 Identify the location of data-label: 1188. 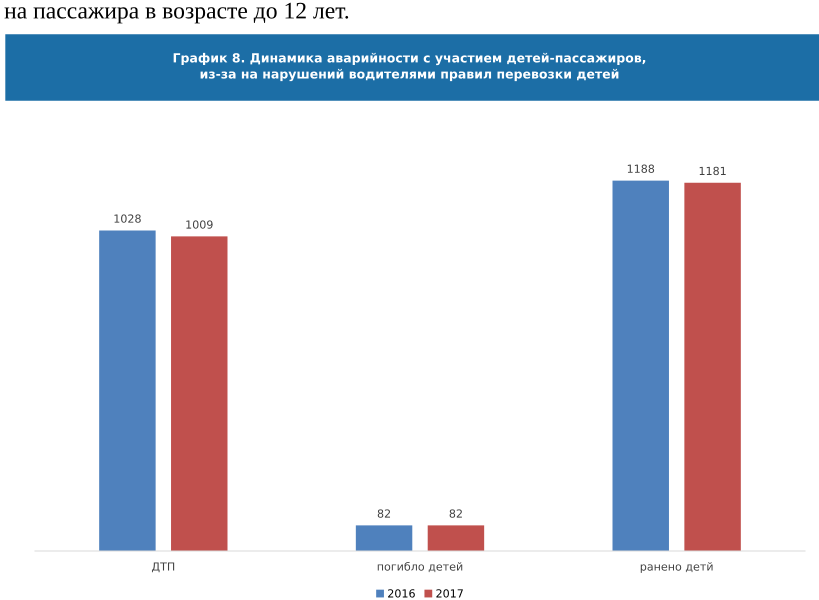
(641, 168).